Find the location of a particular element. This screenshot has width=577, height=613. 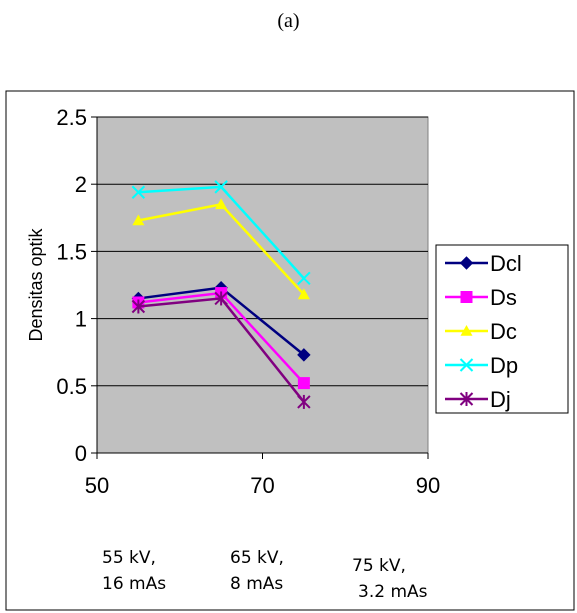

legend-entry-ds: Ds is located at coordinates (481, 297).